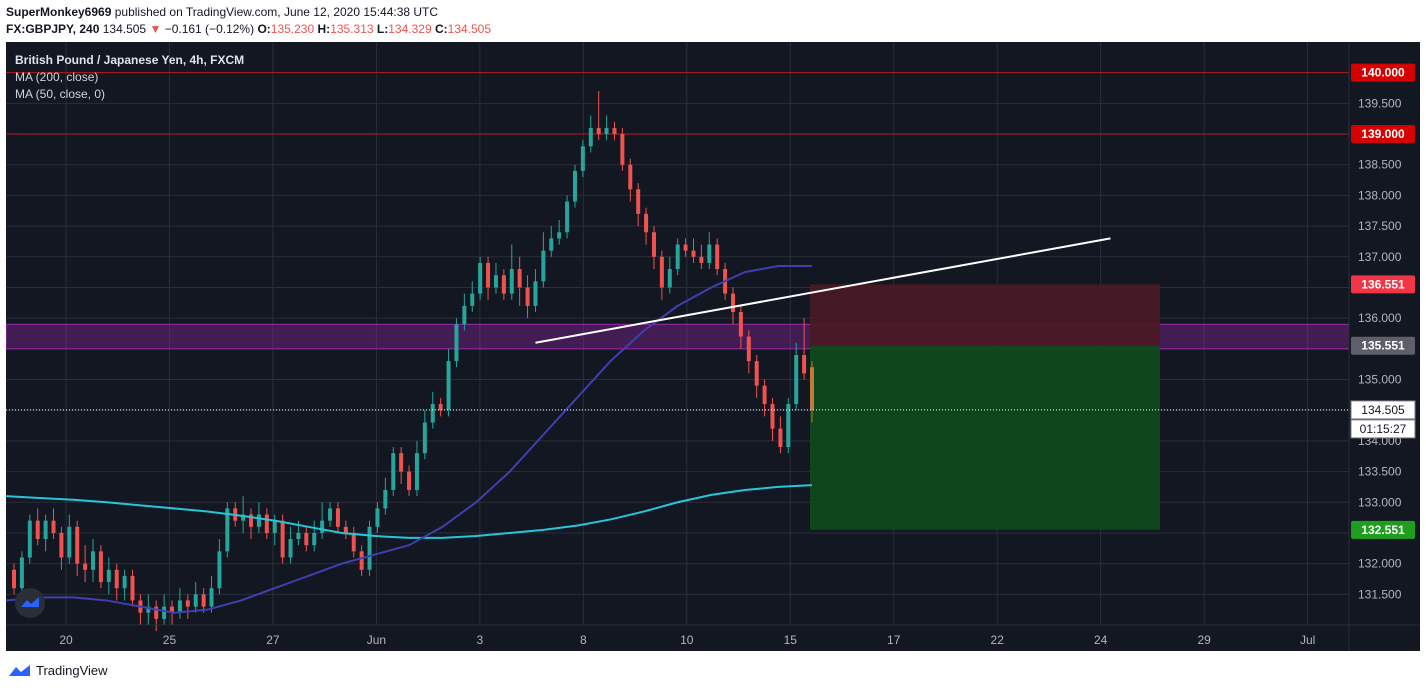 Image resolution: width=1426 pixels, height=691 pixels. What do you see at coordinates (1383, 410) in the screenshot?
I see `current-price-badge` at bounding box center [1383, 410].